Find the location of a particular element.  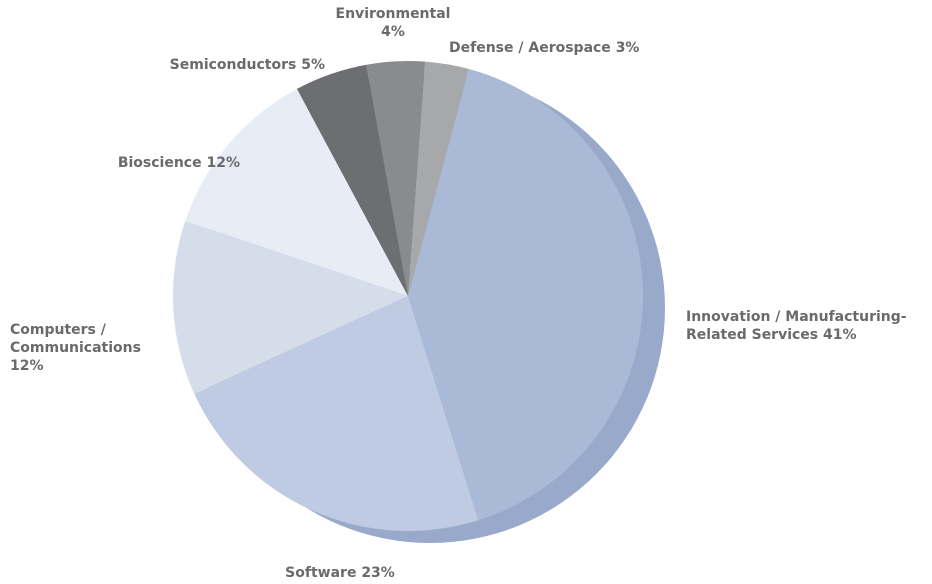

slice-label: Computers / Communications 12% is located at coordinates (85, 348).